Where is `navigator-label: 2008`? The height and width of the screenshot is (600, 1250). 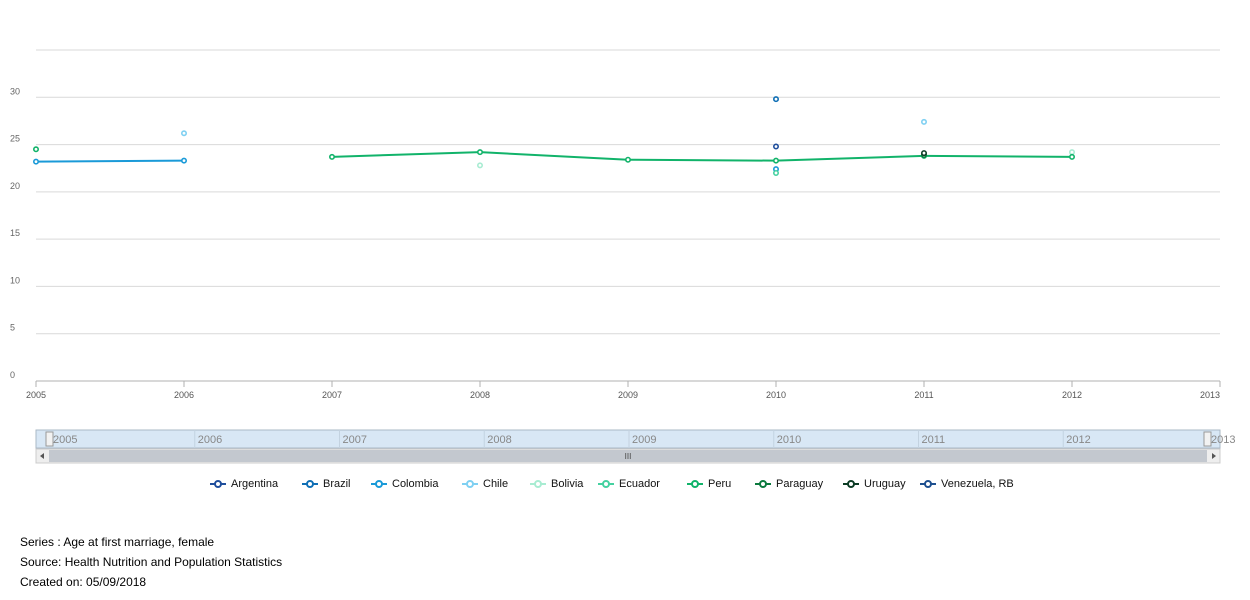 navigator-label: 2008 is located at coordinates (499, 440).